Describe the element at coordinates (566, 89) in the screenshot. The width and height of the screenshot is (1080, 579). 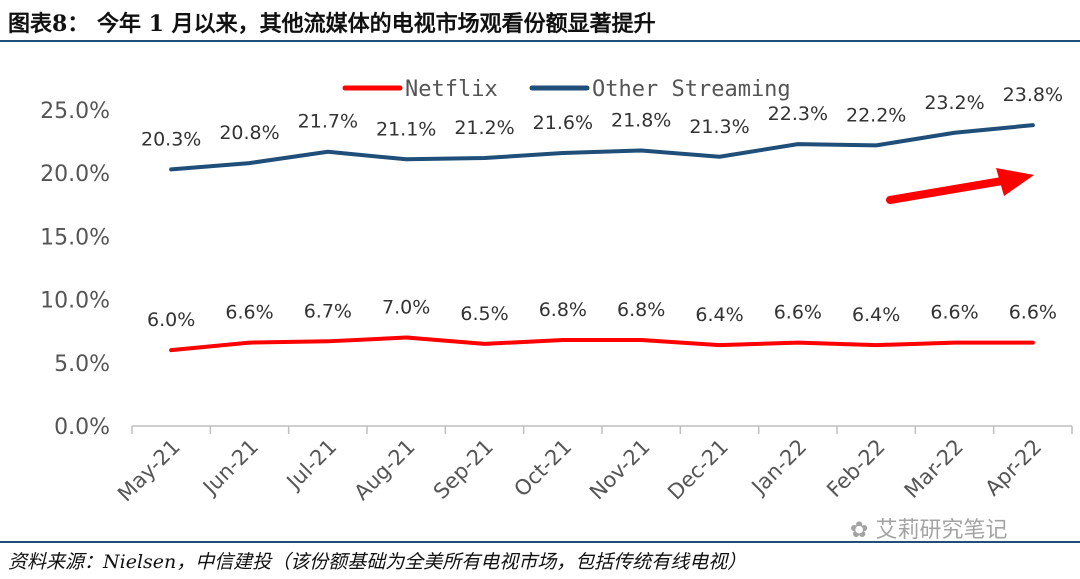
I see `legend: Netflix Other Streaming` at that location.